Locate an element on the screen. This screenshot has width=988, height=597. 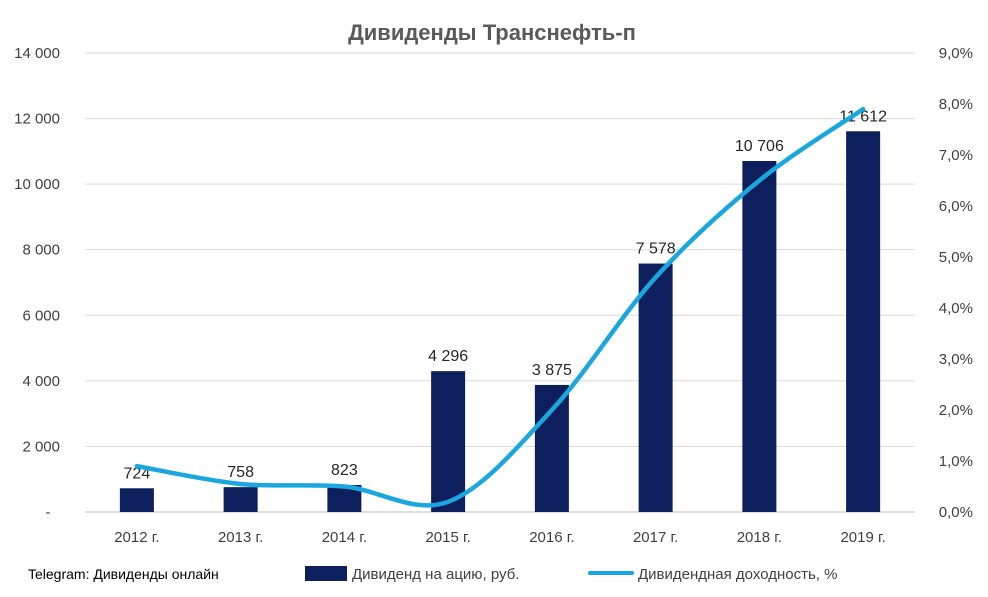
left-tick-label: 6 000 is located at coordinates (41, 315).